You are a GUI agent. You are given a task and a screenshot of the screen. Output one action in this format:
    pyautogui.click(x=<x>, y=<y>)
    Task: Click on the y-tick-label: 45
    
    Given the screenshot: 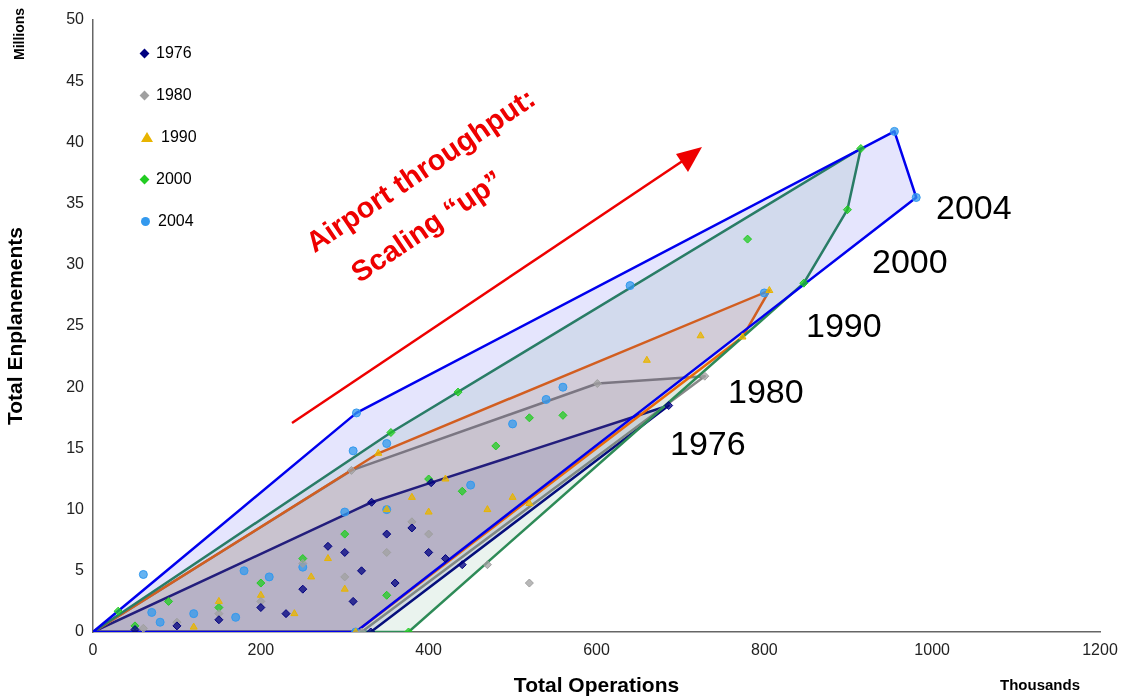 What is the action you would take?
    pyautogui.click(x=75, y=80)
    